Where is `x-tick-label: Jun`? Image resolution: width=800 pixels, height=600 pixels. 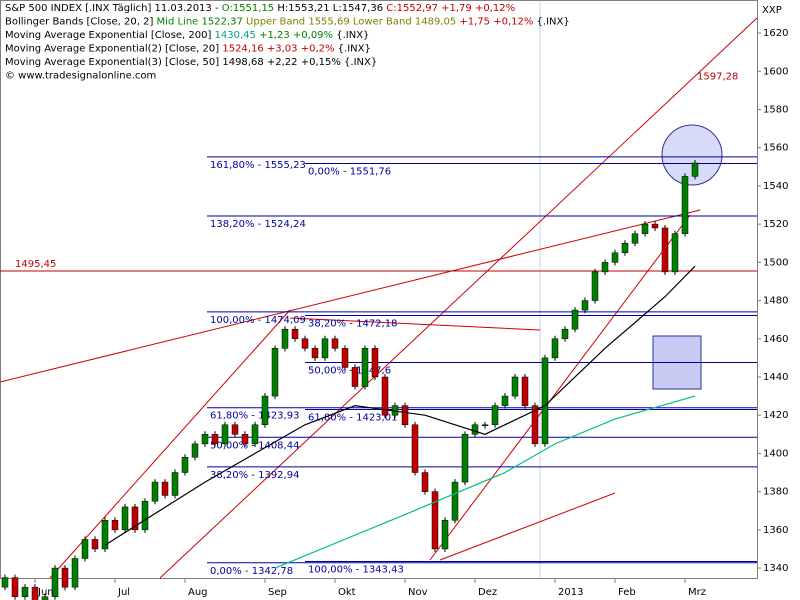
x-tick-label: Jun is located at coordinates (45, 592).